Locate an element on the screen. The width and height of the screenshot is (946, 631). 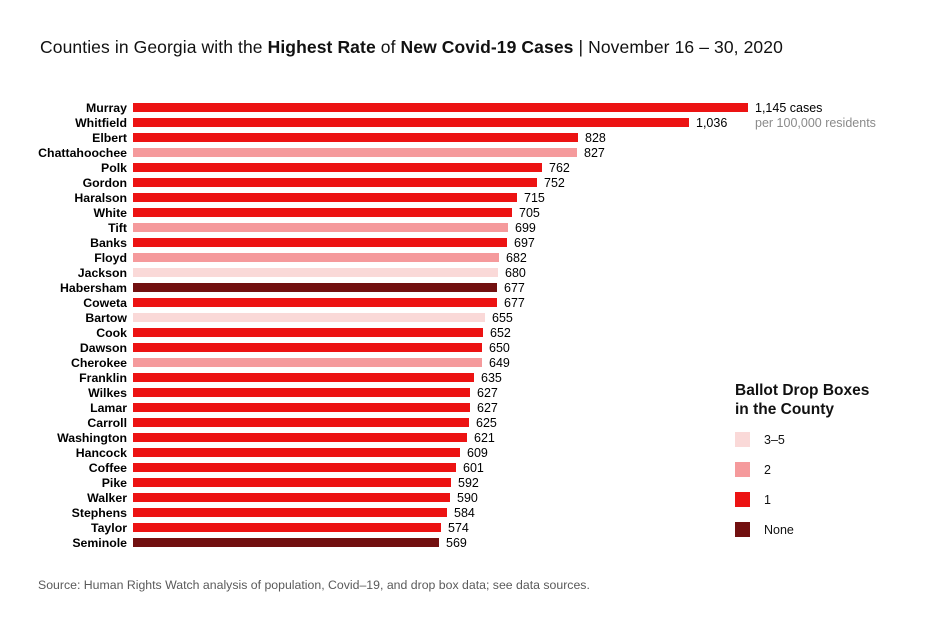
bar-taylor is located at coordinates (287, 527).